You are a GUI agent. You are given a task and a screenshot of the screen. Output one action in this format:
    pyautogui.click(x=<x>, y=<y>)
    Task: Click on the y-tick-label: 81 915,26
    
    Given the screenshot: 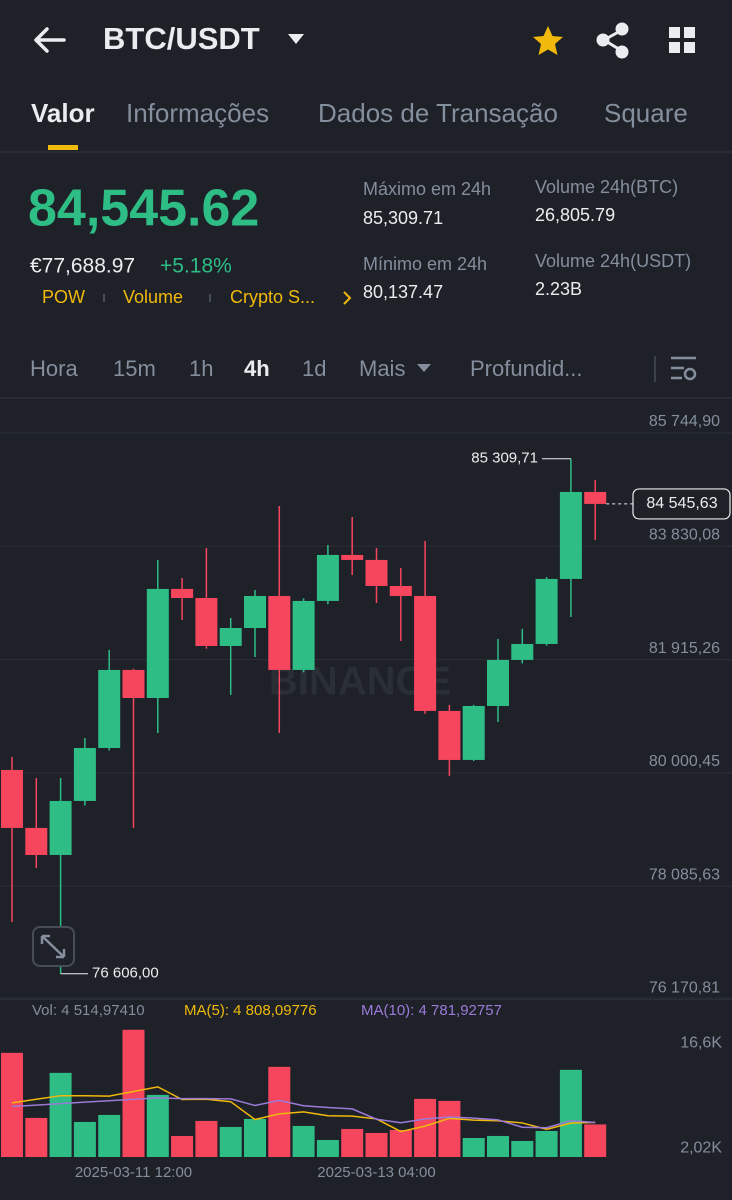 What is the action you would take?
    pyautogui.click(x=684, y=648)
    